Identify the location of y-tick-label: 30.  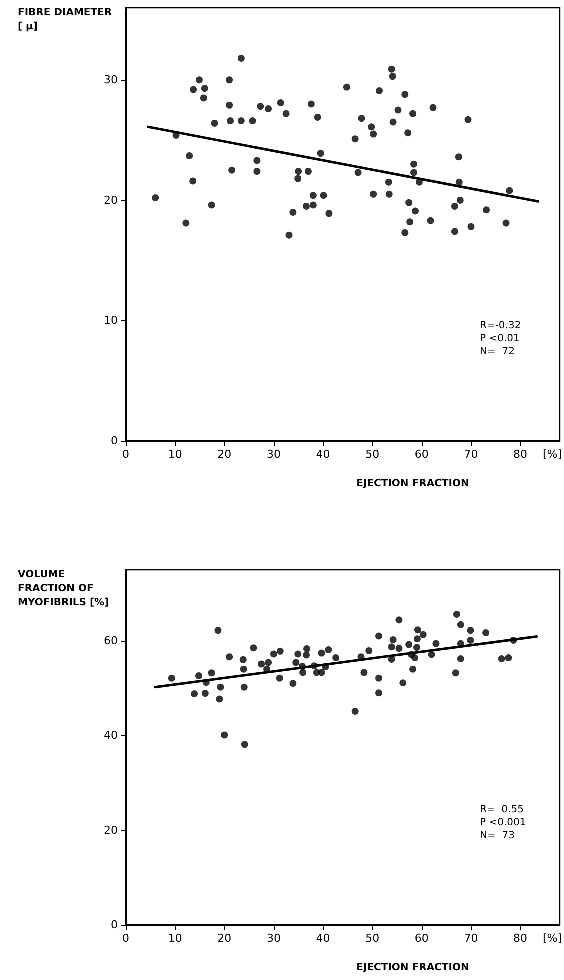
(111, 80).